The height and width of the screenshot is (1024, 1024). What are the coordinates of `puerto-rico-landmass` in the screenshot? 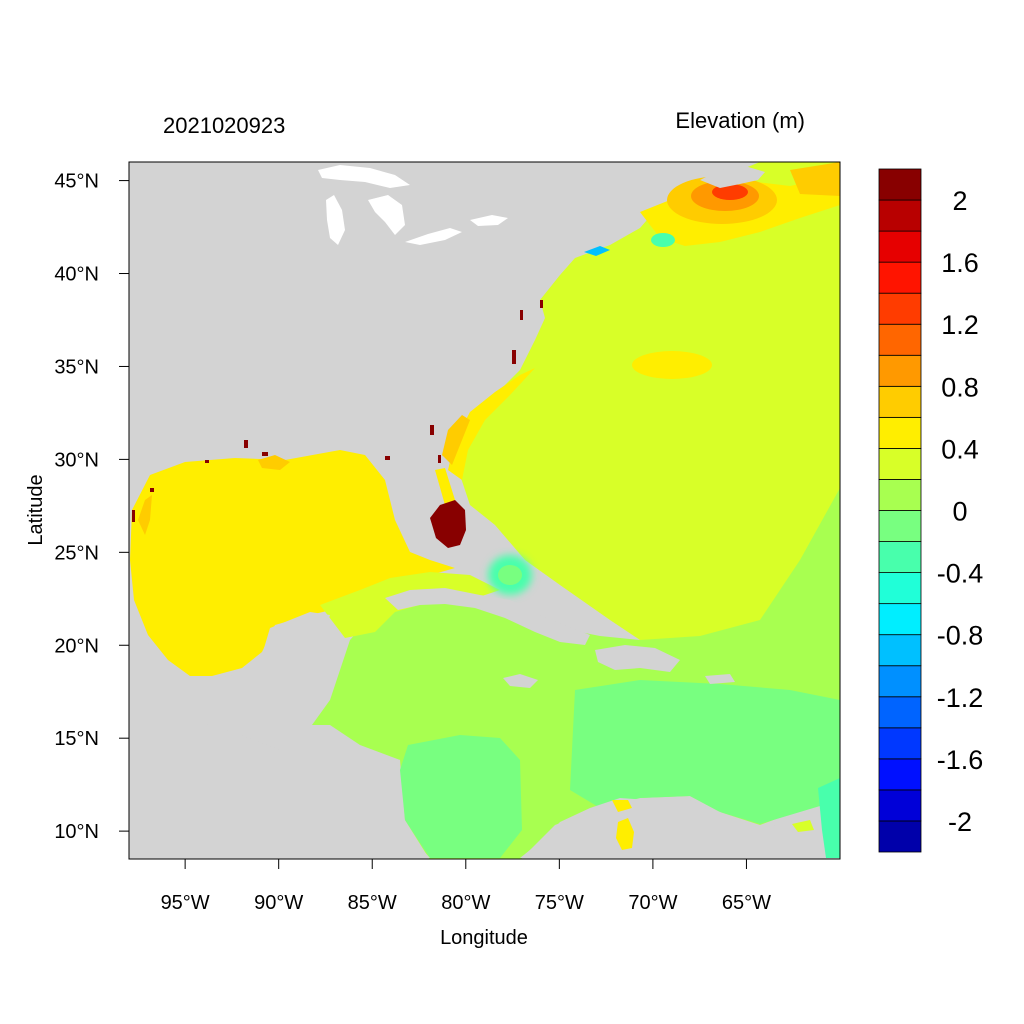 It's located at (720, 679).